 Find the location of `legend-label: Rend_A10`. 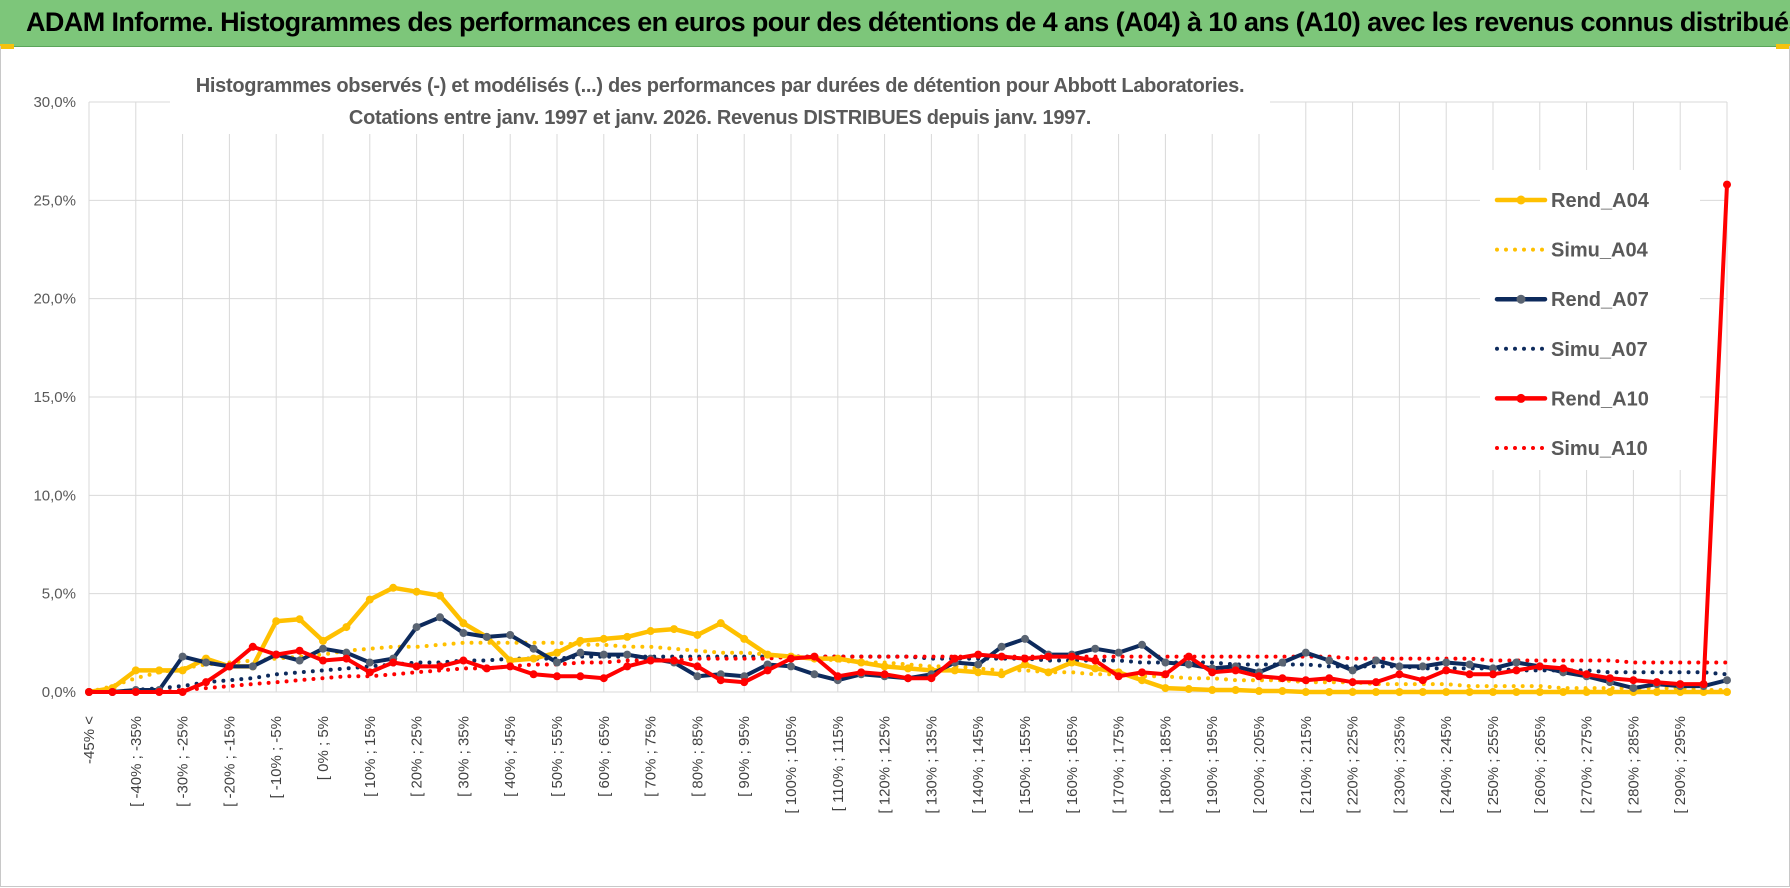

legend-label: Rend_A10 is located at coordinates (1600, 399).